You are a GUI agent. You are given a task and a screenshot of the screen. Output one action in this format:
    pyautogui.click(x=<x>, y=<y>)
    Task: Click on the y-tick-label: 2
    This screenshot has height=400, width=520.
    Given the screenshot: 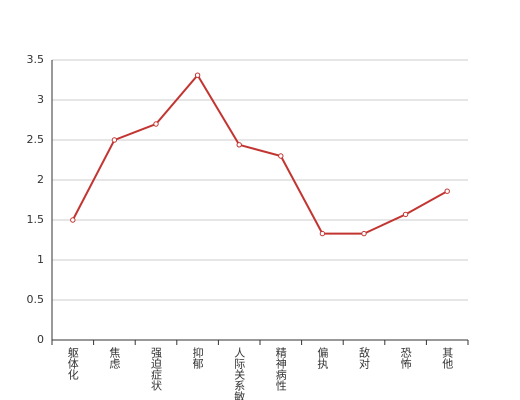 What is the action you would take?
    pyautogui.click(x=40, y=179)
    